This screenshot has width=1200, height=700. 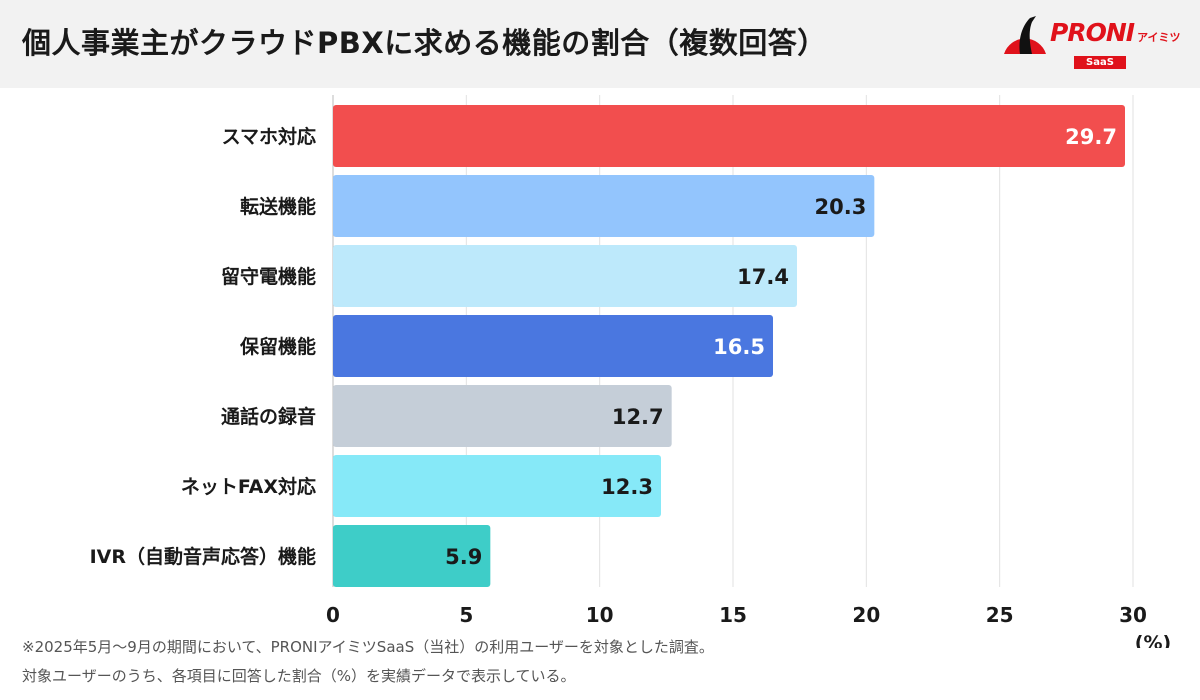 I want to click on value-label: 17.4, so click(x=763, y=277).